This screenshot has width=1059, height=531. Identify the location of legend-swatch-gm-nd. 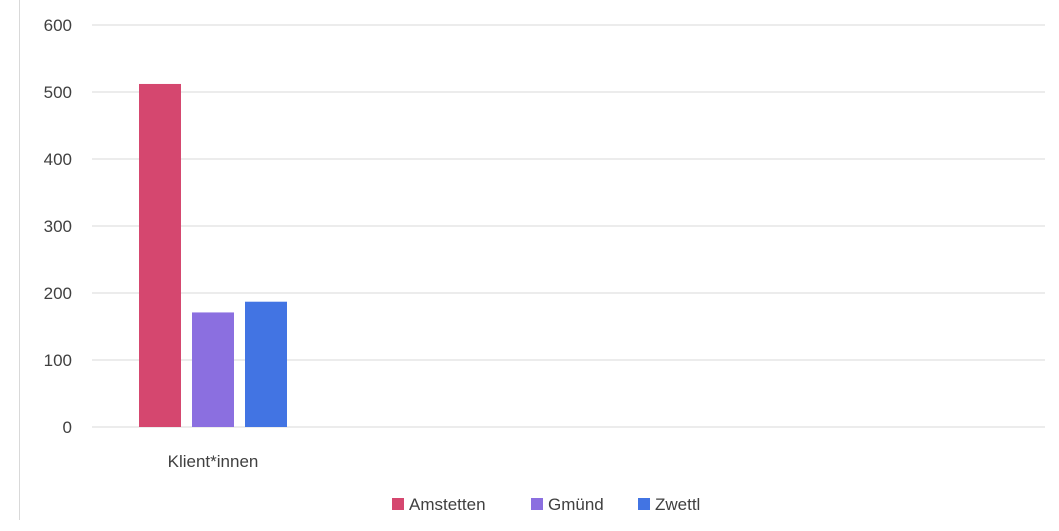
(537, 504).